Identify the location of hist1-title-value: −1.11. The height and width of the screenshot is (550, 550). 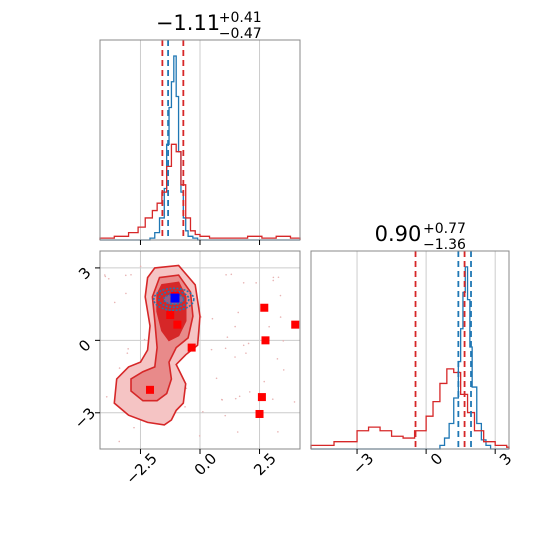
(188, 23).